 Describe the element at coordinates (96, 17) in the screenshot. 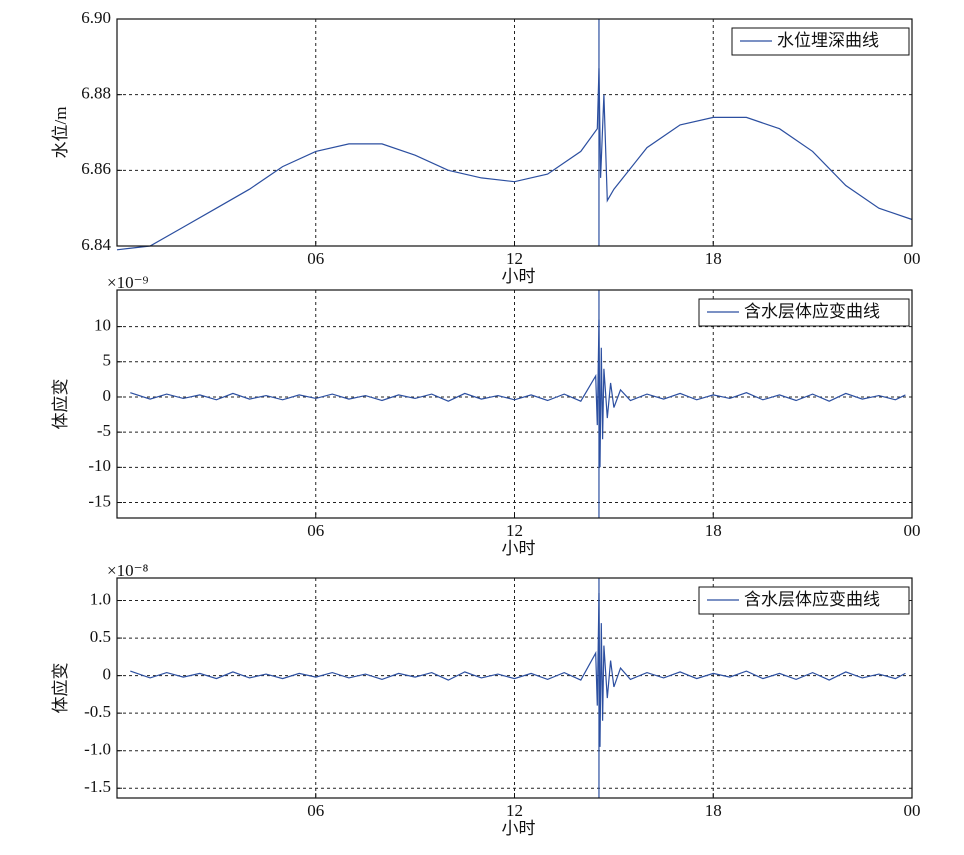

I see `y-tick-label: 6.90` at that location.